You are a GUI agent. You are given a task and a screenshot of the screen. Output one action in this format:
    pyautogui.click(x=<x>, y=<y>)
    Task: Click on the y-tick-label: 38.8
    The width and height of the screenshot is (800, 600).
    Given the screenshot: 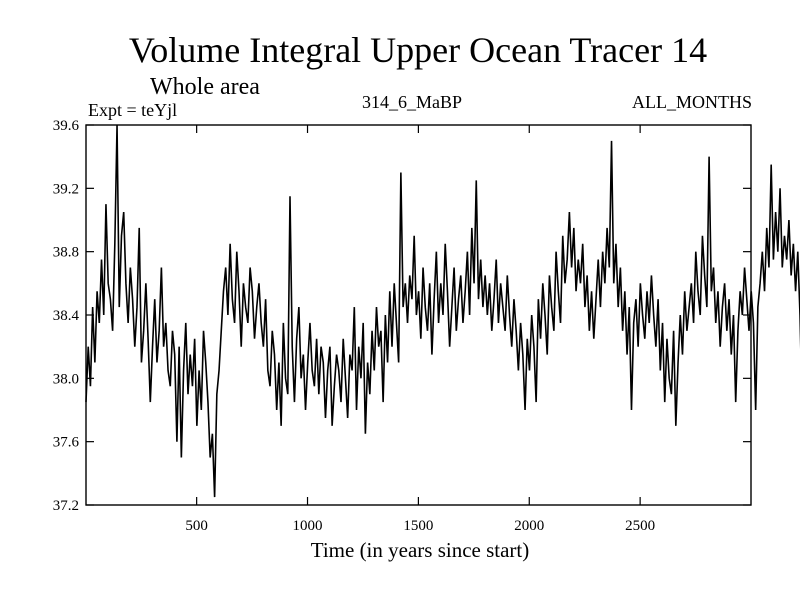 What is the action you would take?
    pyautogui.click(x=66, y=253)
    